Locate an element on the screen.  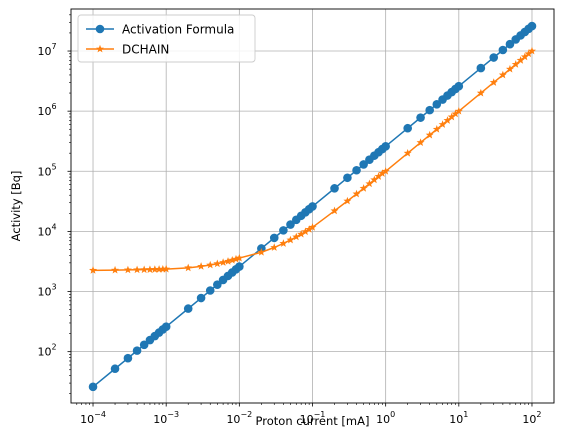
y-tick-exponent: 5 is located at coordinates (53, 166).